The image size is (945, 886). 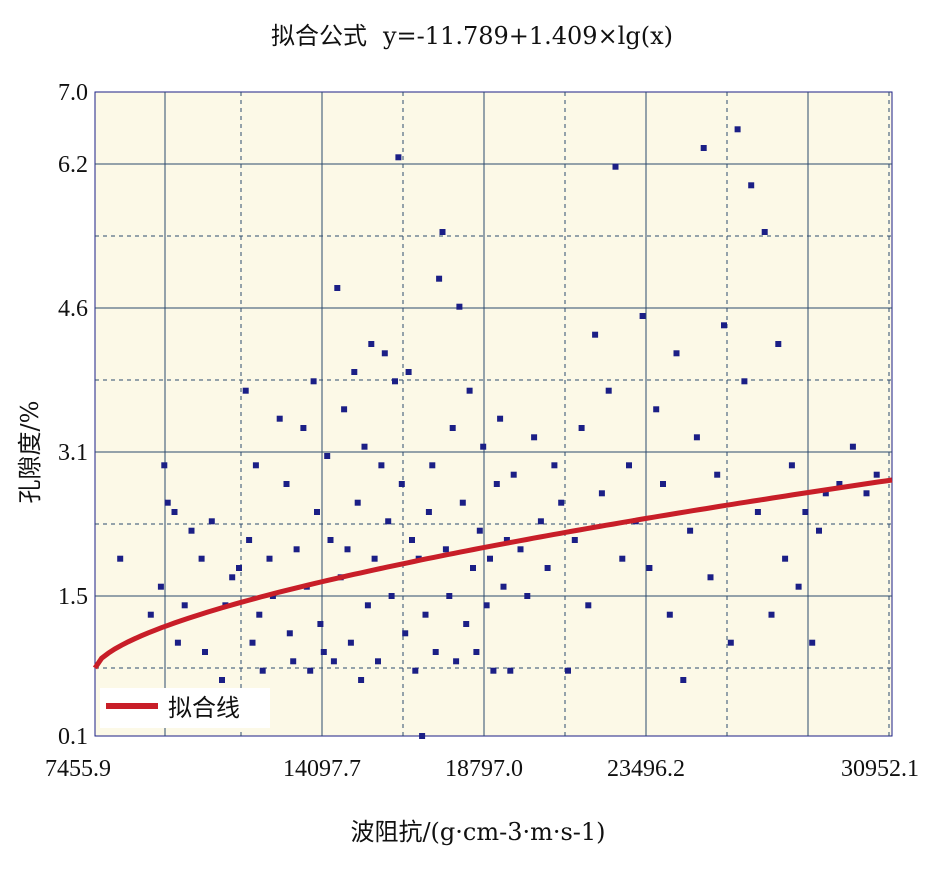 I want to click on chart-title: 拟合公式 y=-11.789+1.409×lg(x), so click(x=472, y=36).